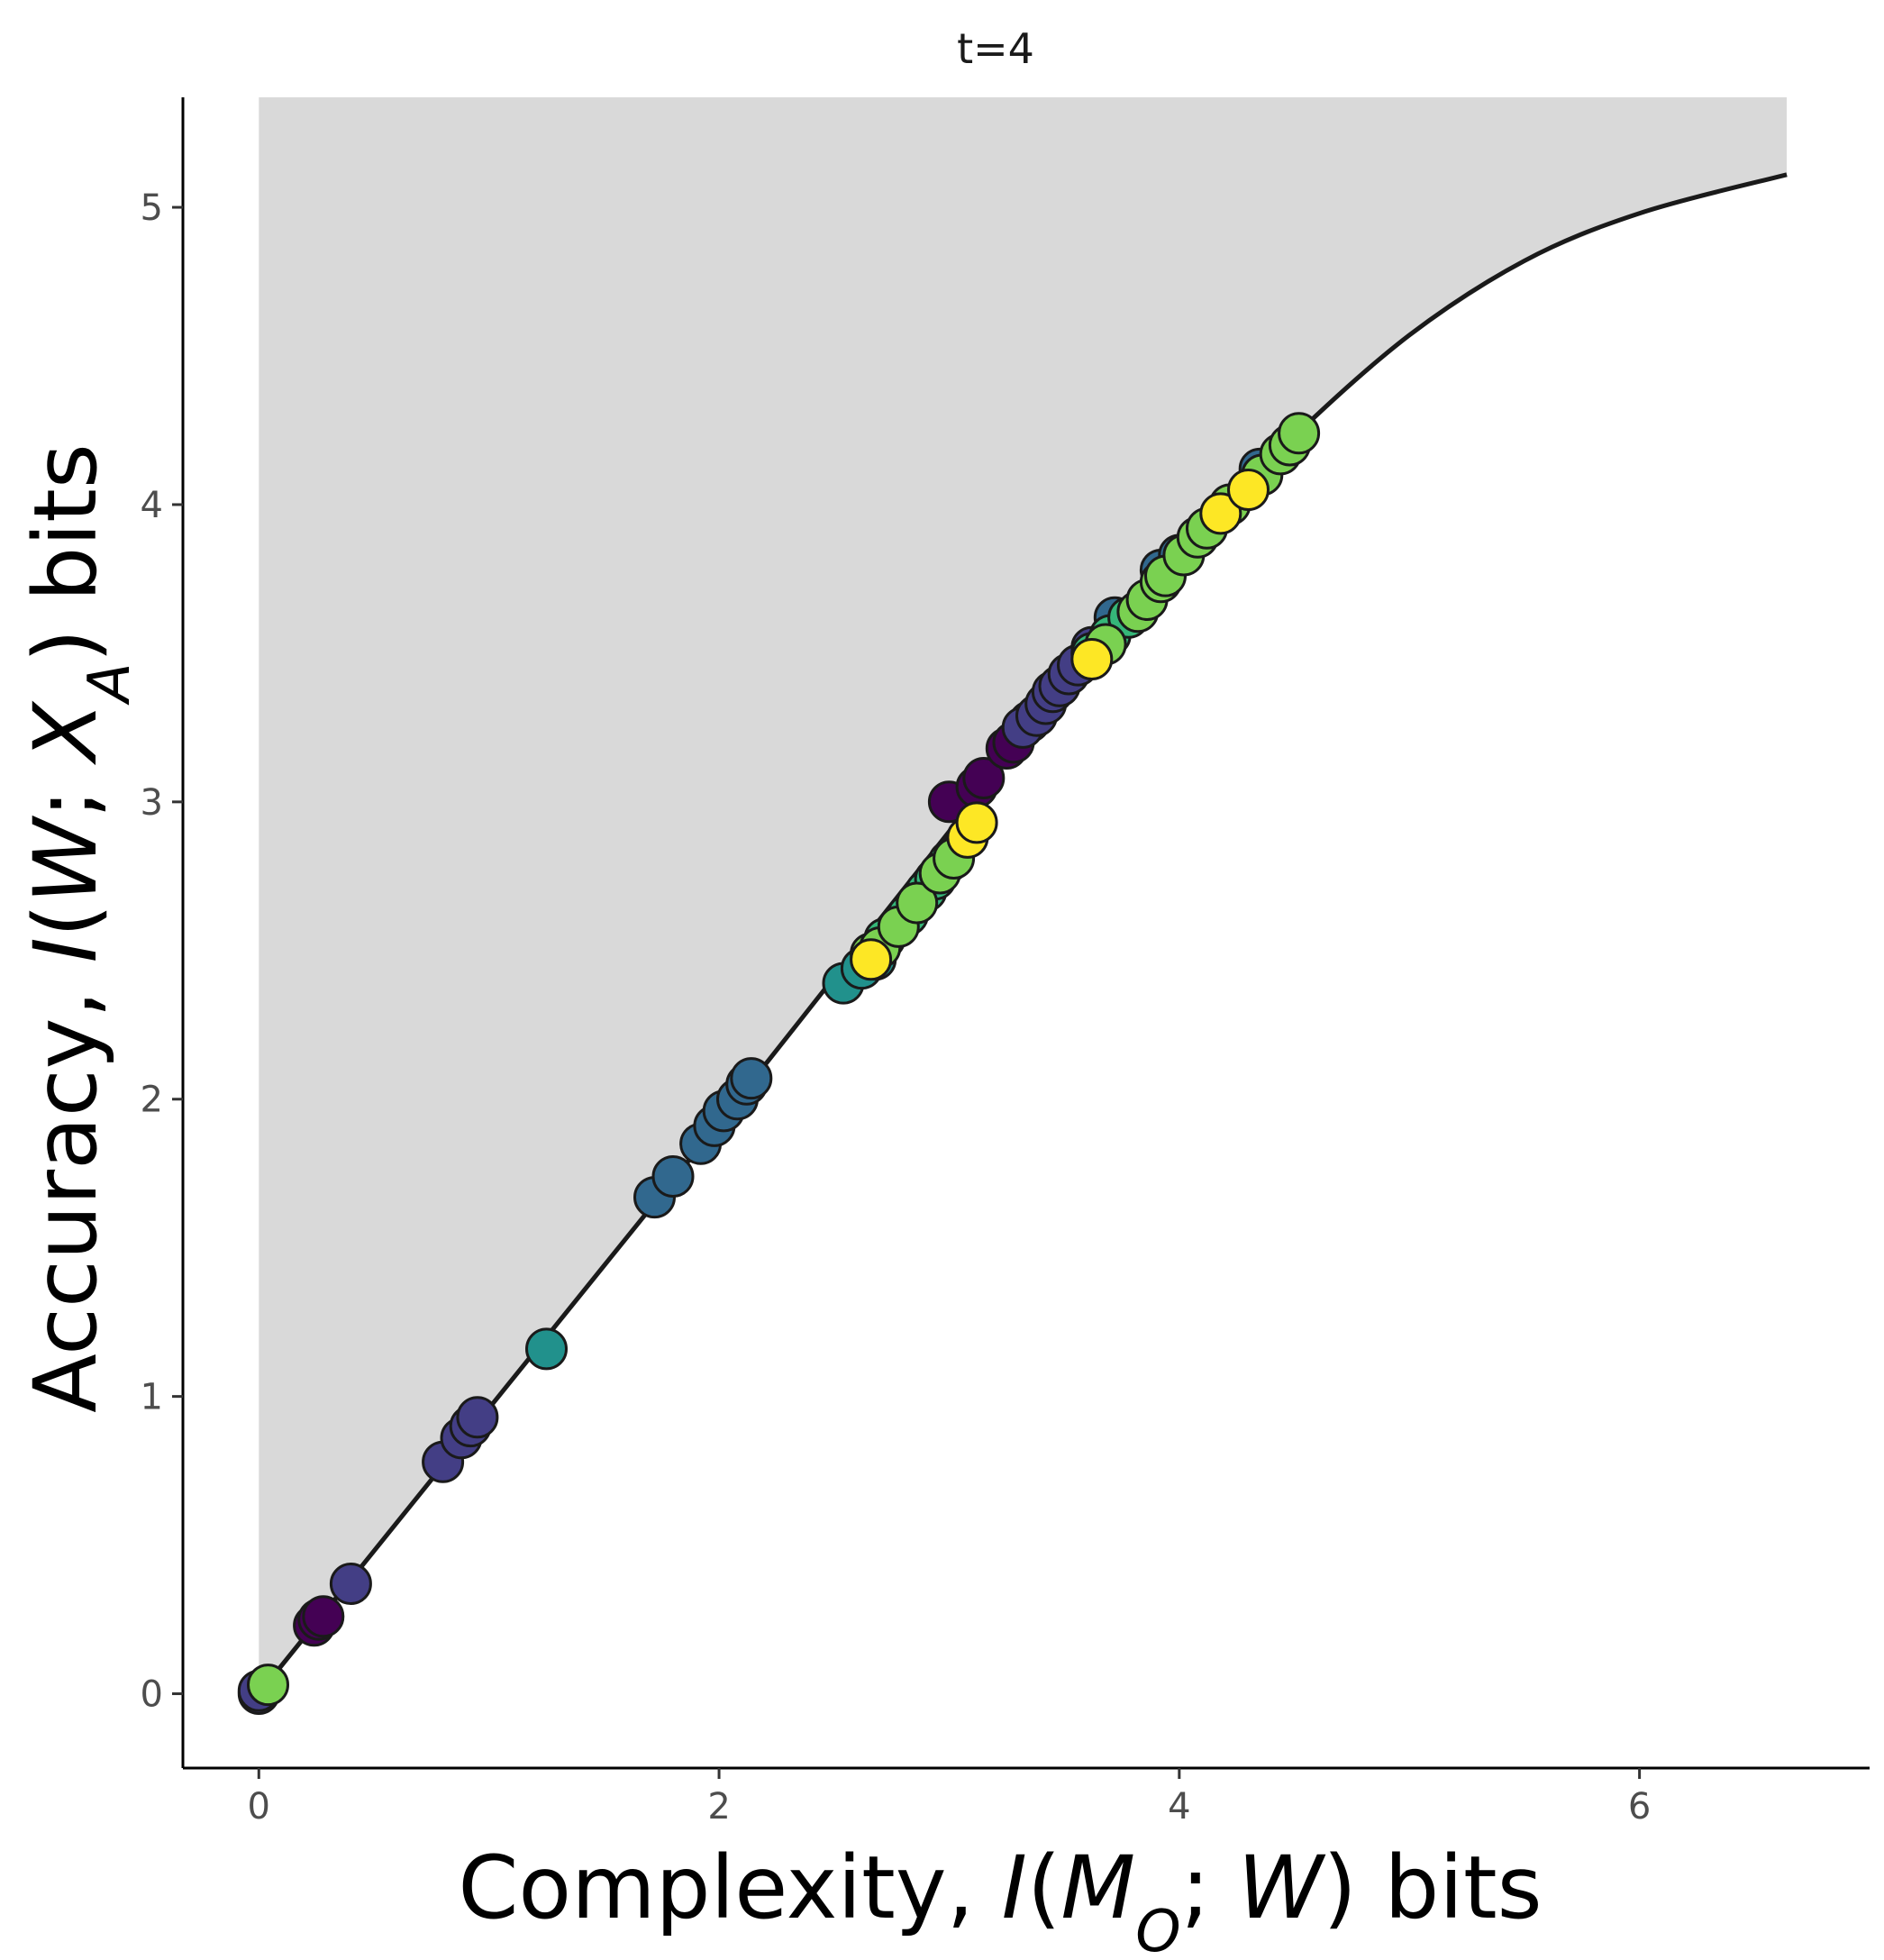 The image size is (1884, 1960). I want to click on y-tick-label: 5, so click(152, 208).